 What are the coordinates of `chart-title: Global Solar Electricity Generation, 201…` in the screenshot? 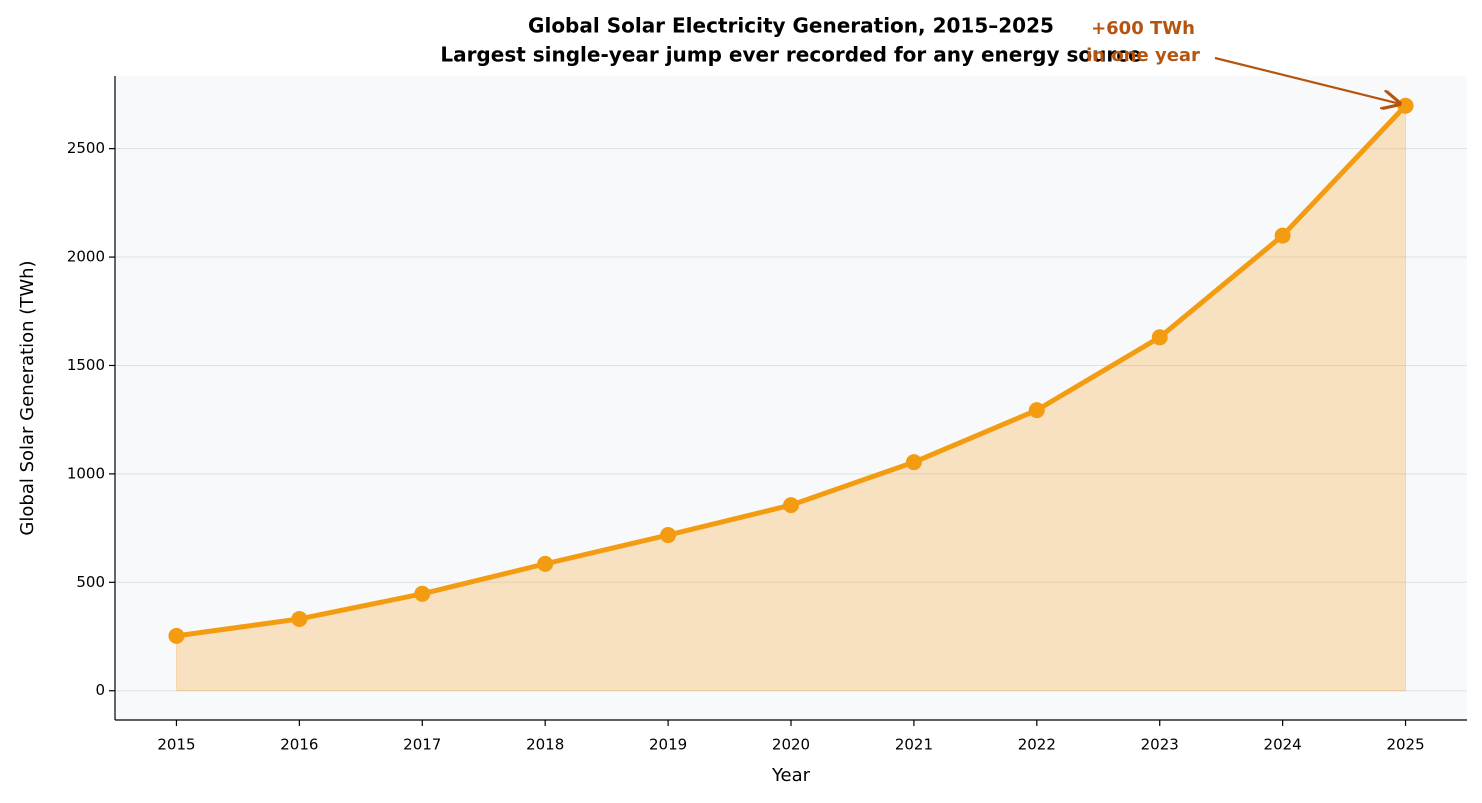 It's located at (791, 26).